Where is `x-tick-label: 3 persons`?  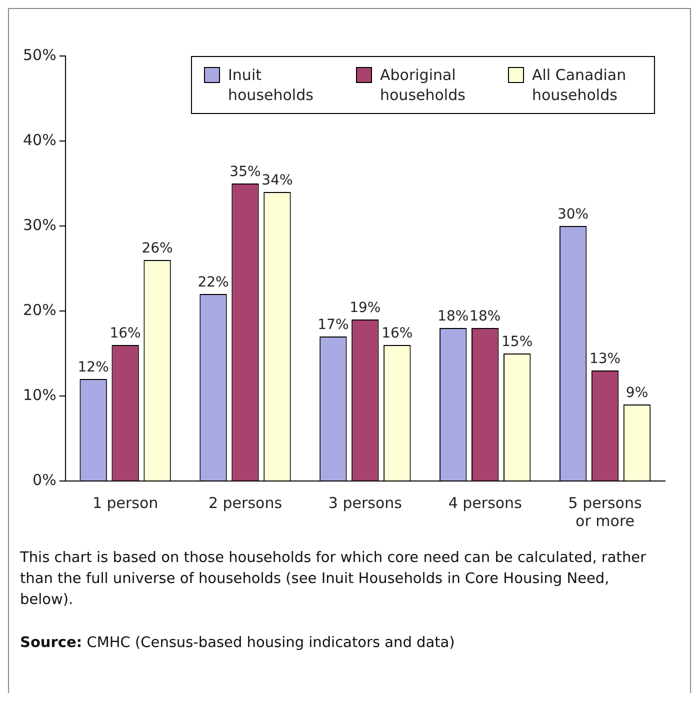 x-tick-label: 3 persons is located at coordinates (365, 503).